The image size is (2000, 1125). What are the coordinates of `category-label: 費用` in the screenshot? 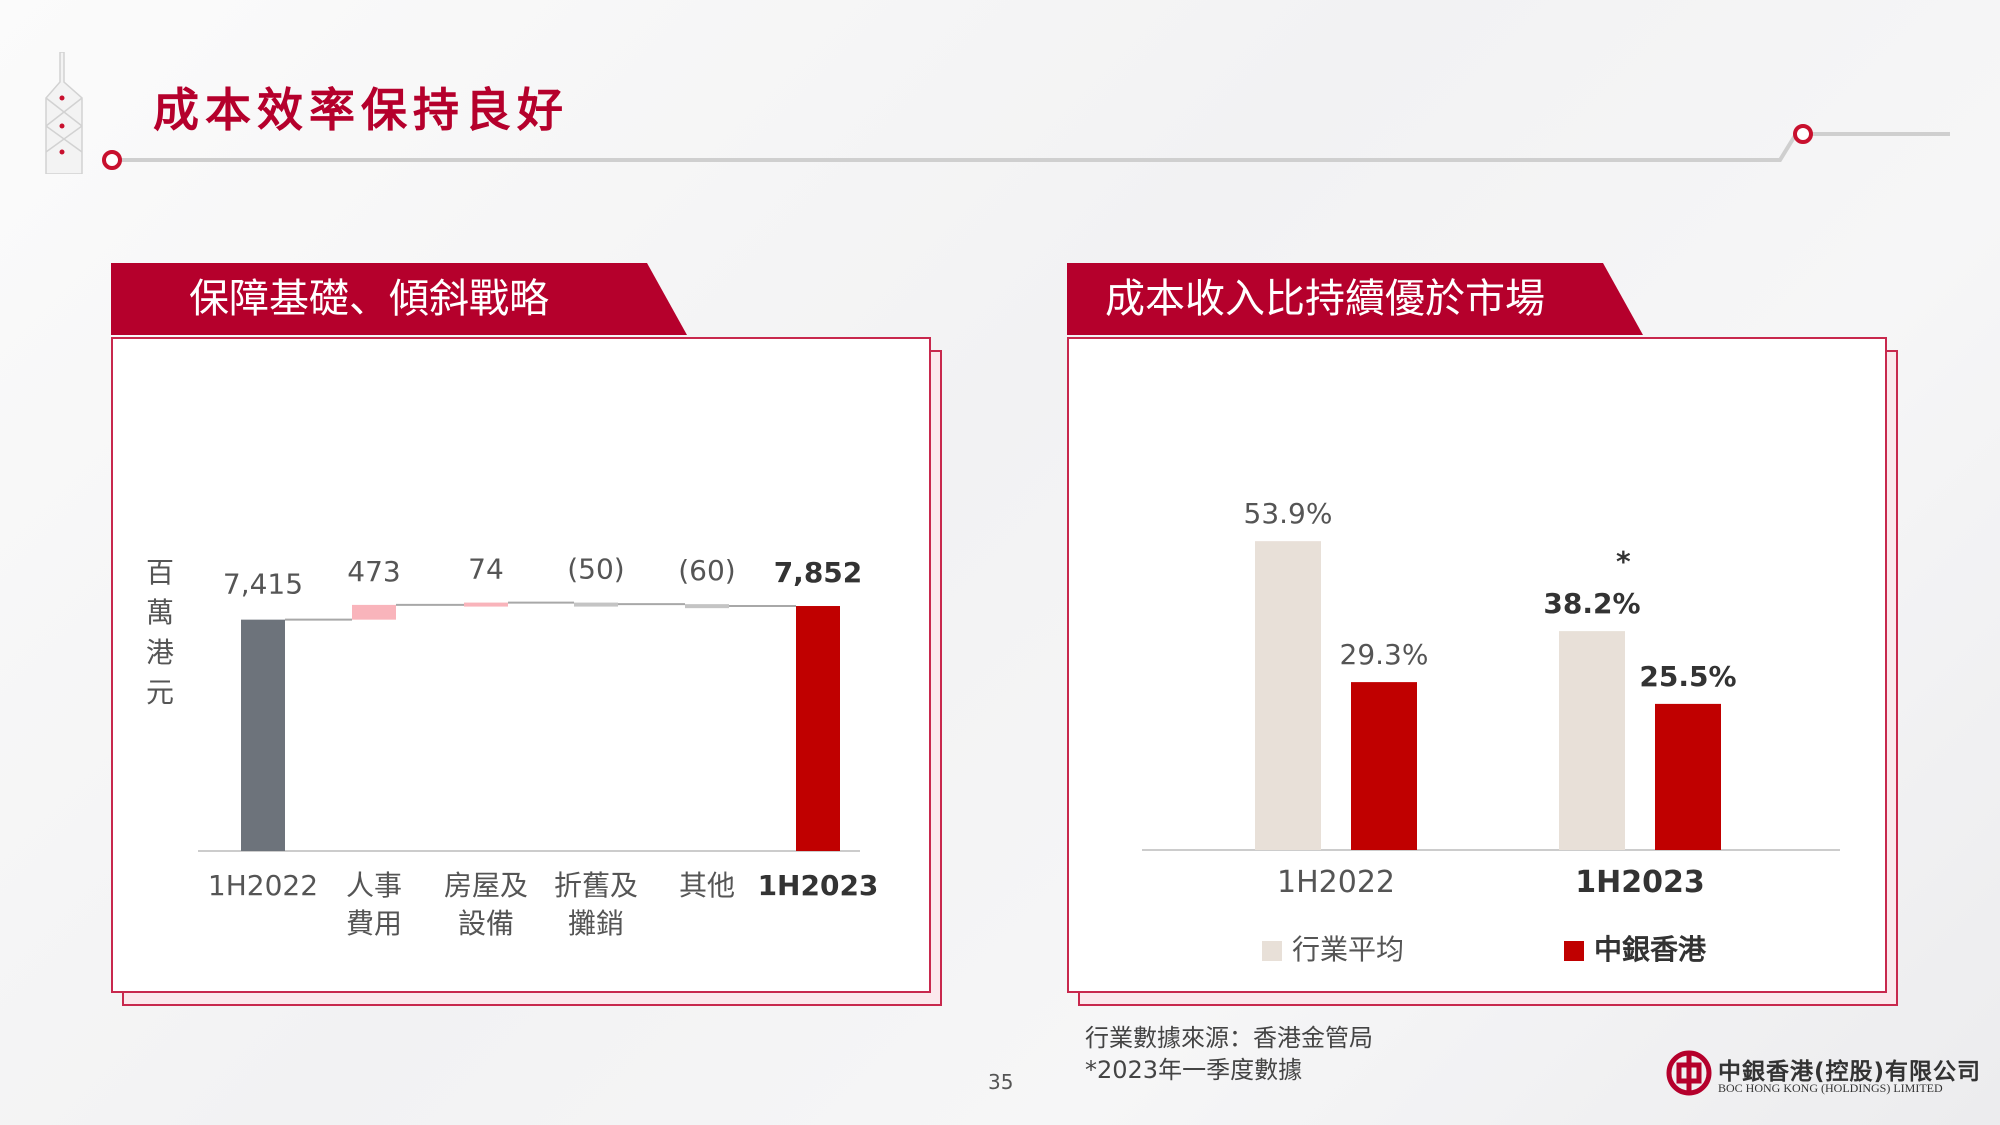 It's located at (374, 923).